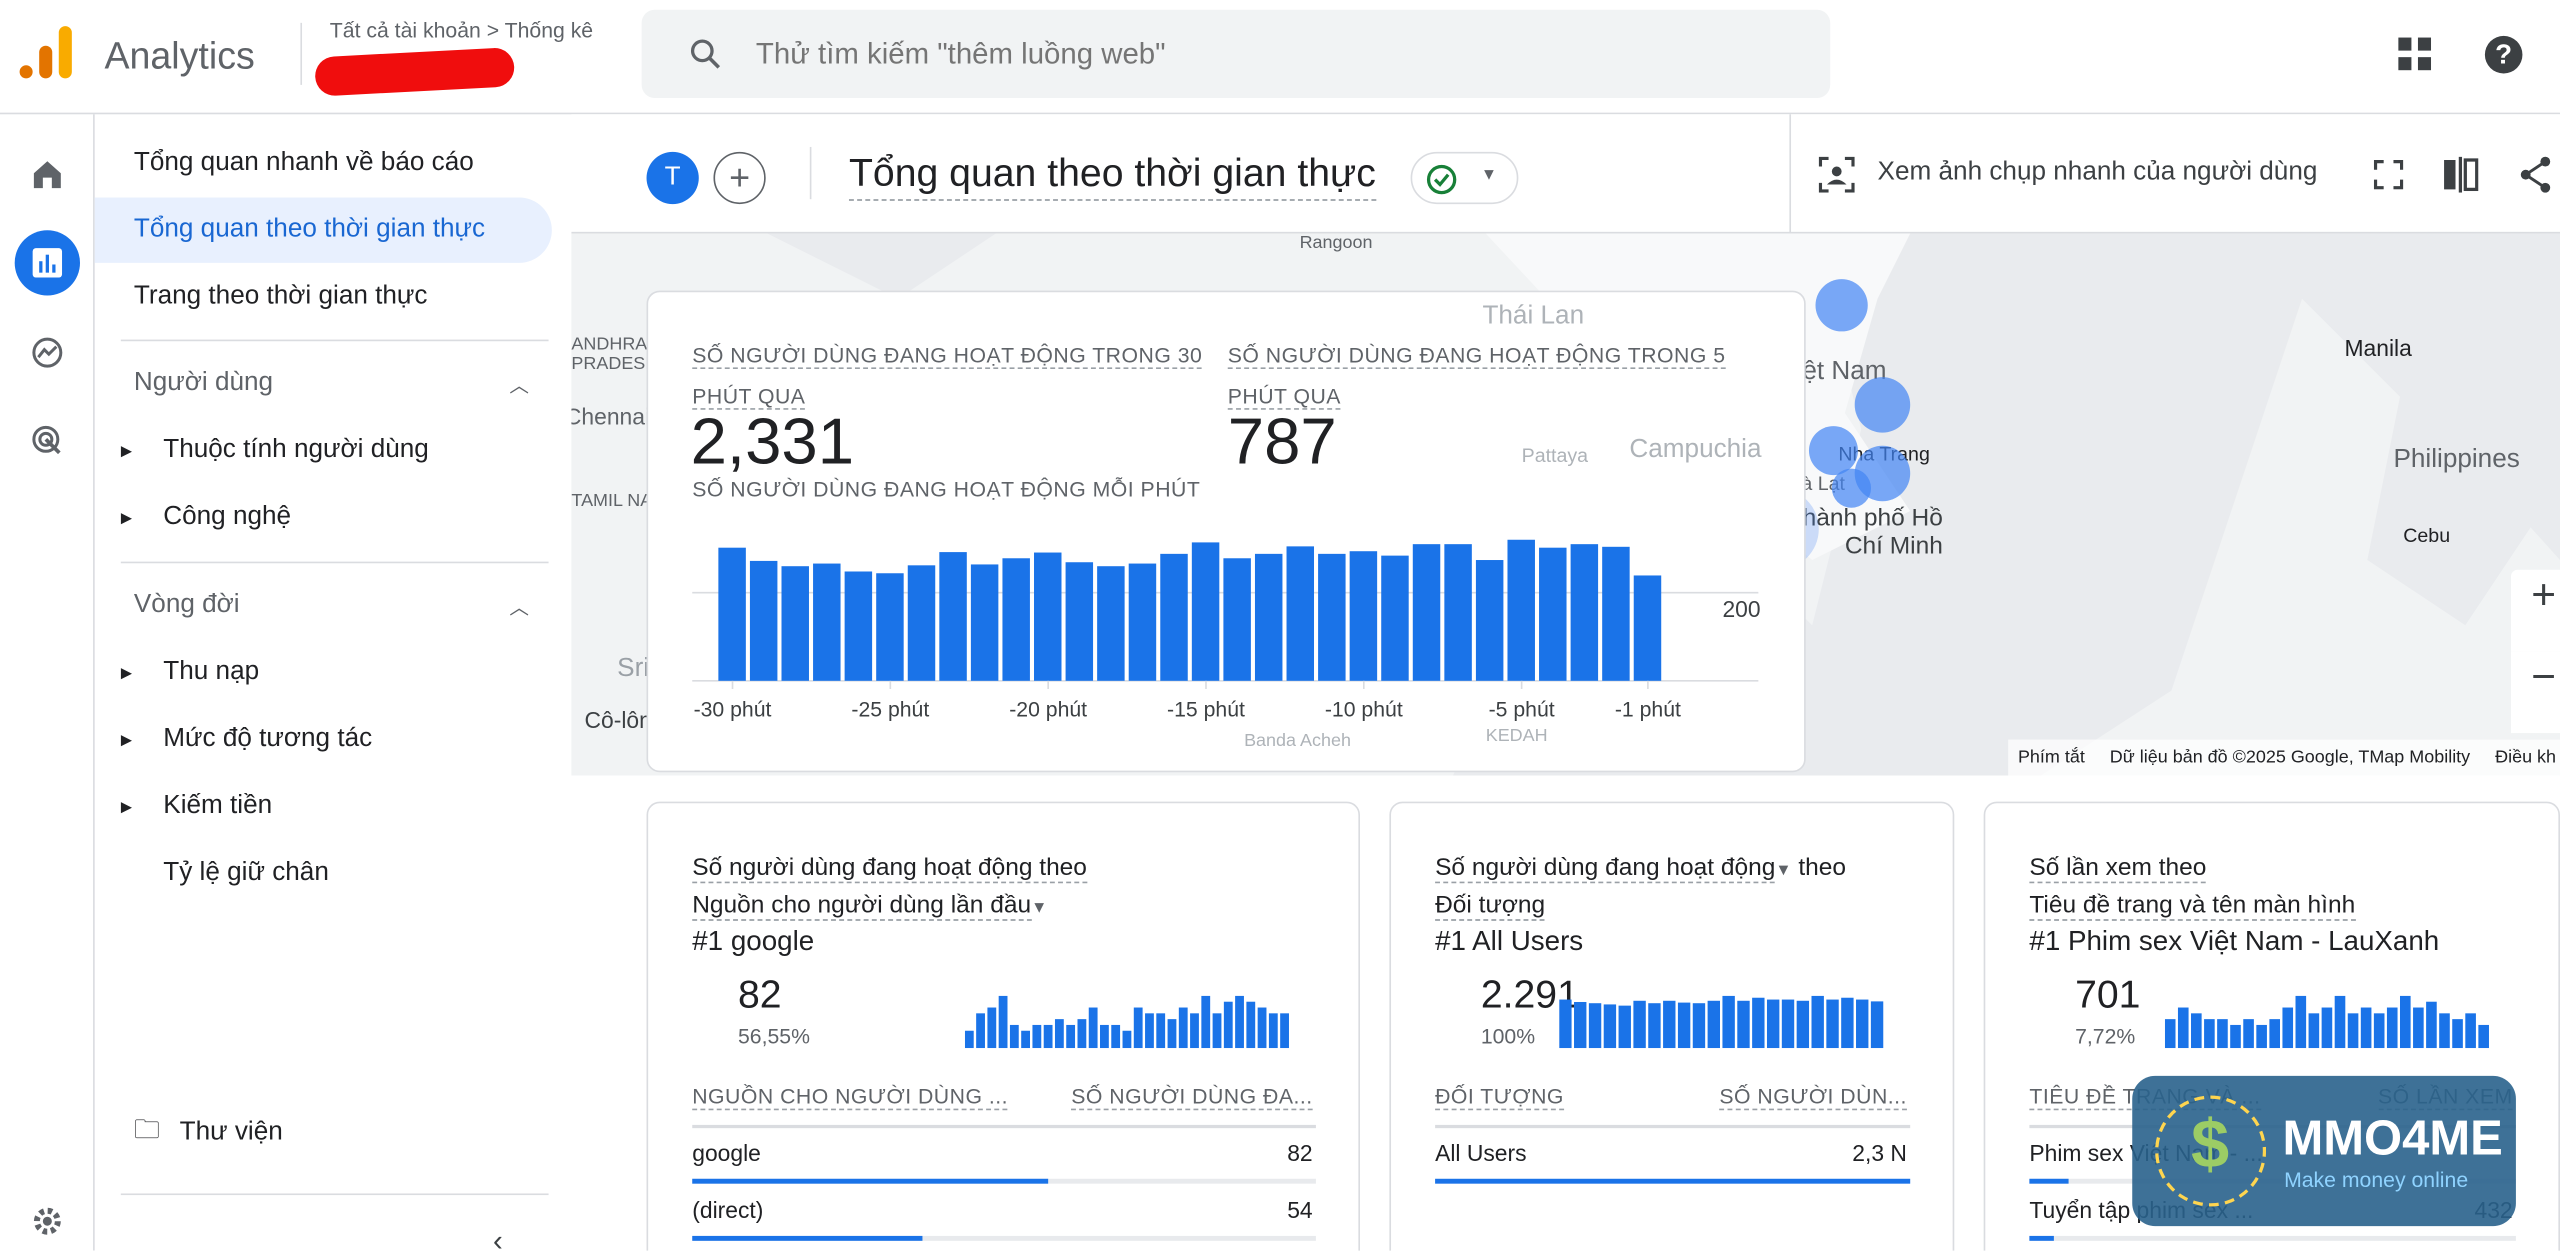 This screenshot has height=1251, width=2560. I want to click on sidebar-item-tech: ▶ Công nghệ, so click(323, 517).